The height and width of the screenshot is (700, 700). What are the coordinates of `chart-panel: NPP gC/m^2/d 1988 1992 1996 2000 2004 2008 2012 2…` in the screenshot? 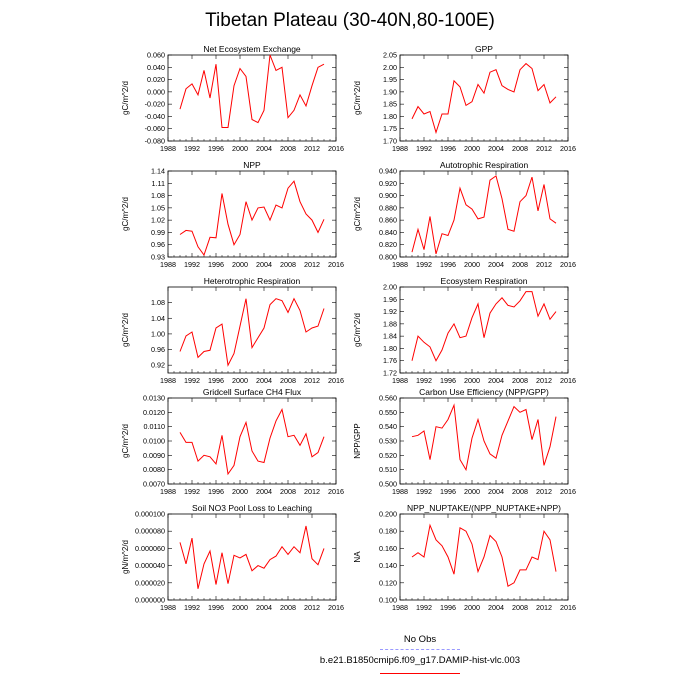 It's located at (232, 214).